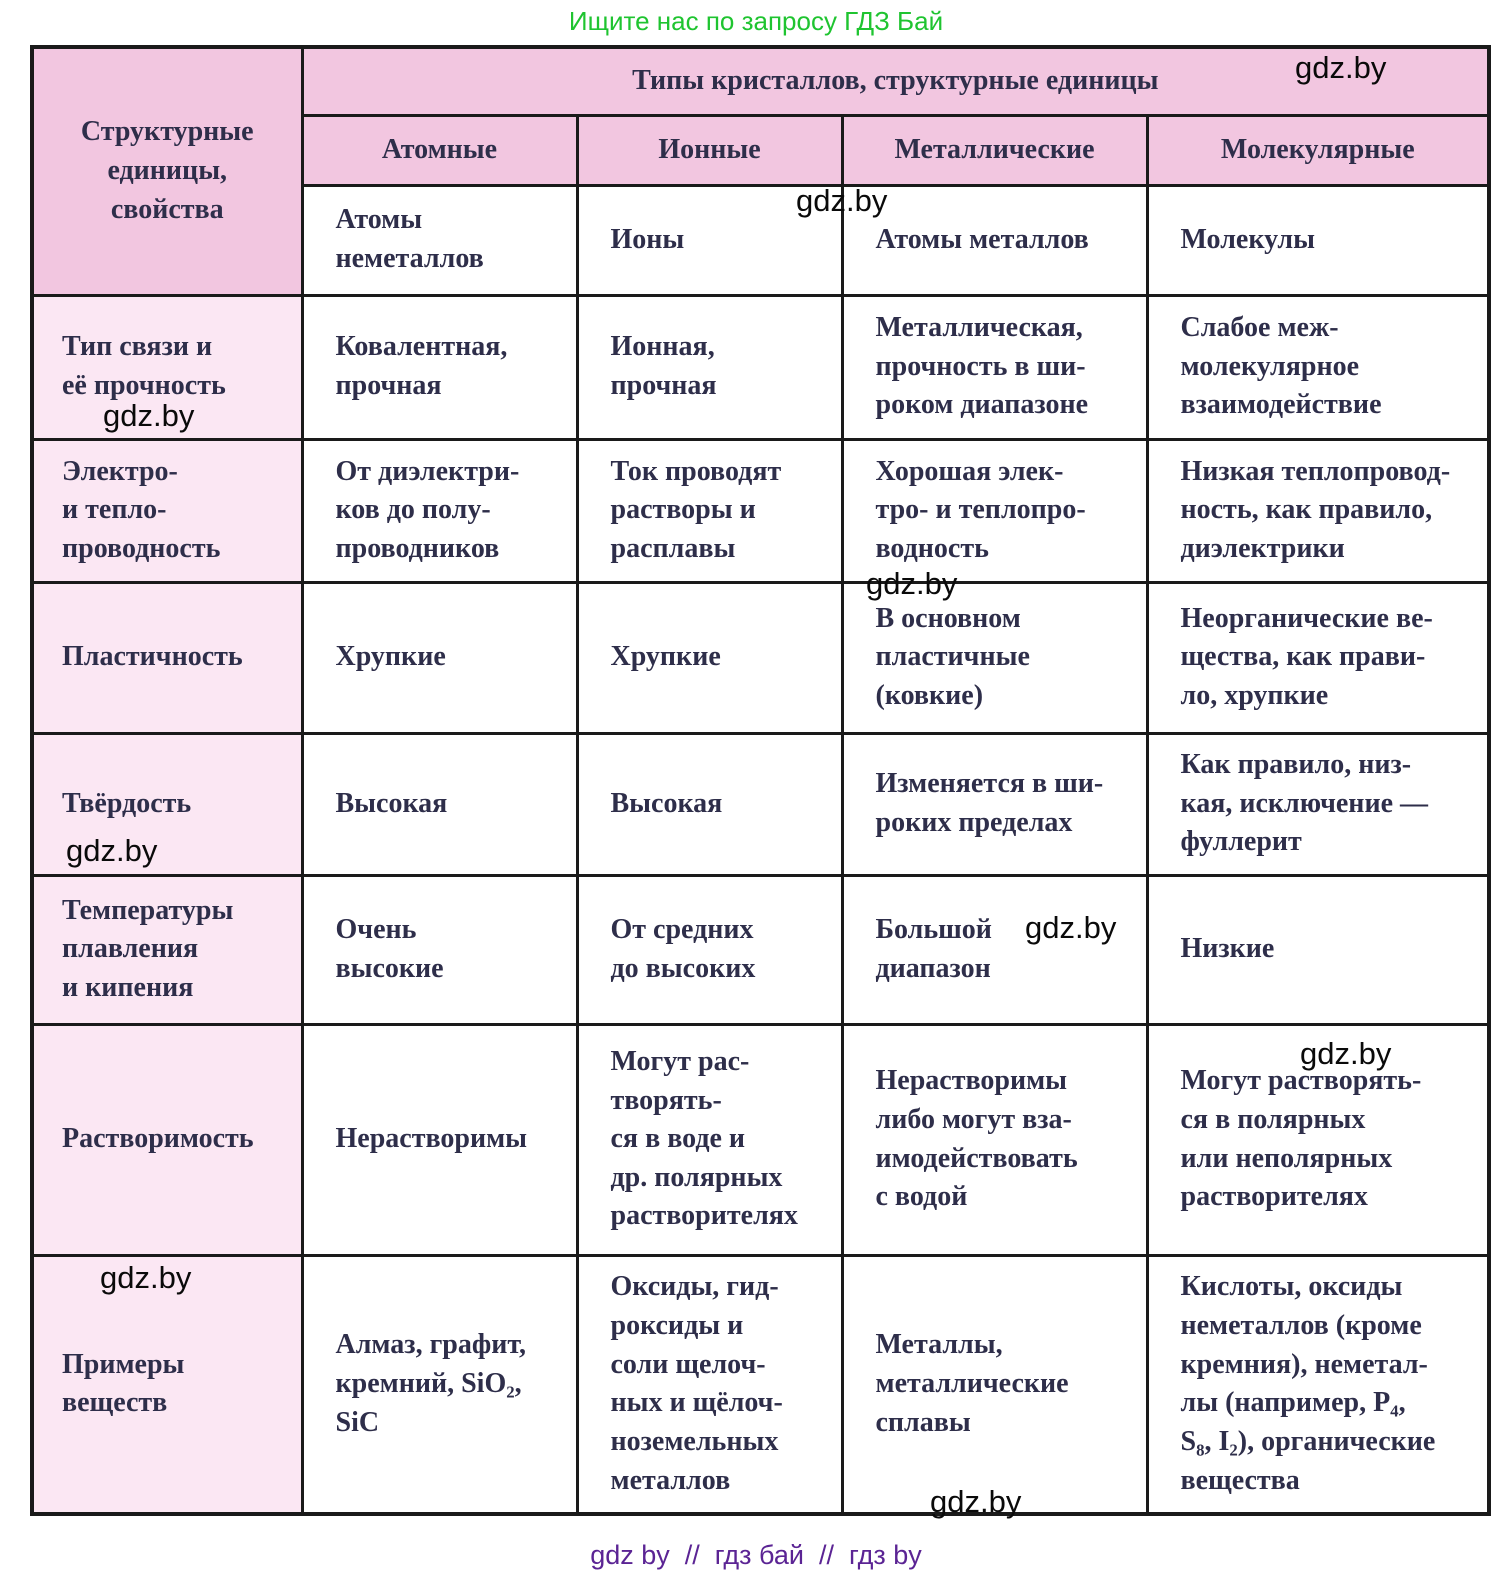 The width and height of the screenshot is (1512, 1580). I want to click on col-header-ionic: Ионные, so click(709, 150).